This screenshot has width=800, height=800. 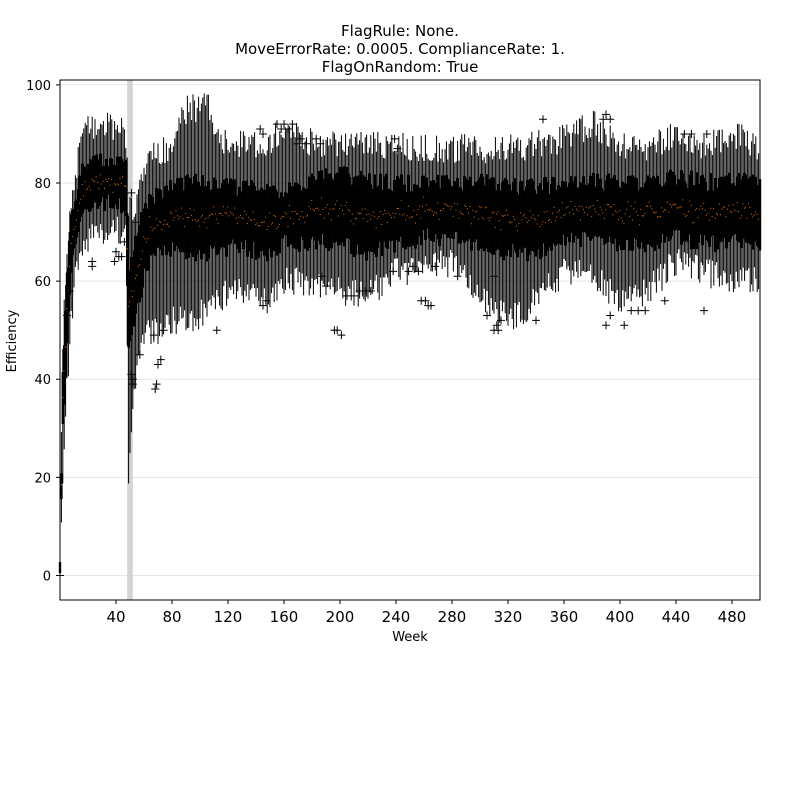 What do you see at coordinates (171, 617) in the screenshot?
I see `x-tick-label: 80` at bounding box center [171, 617].